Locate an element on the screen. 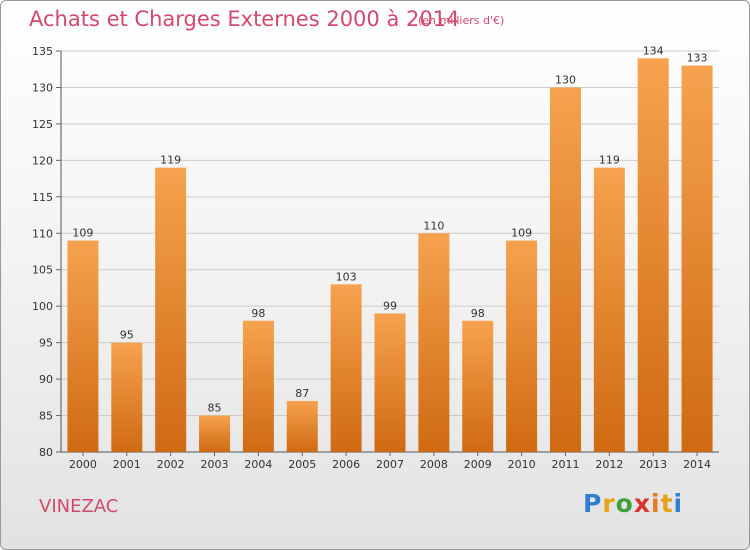 The image size is (750, 550). x-tick-label: 2014 is located at coordinates (697, 464).